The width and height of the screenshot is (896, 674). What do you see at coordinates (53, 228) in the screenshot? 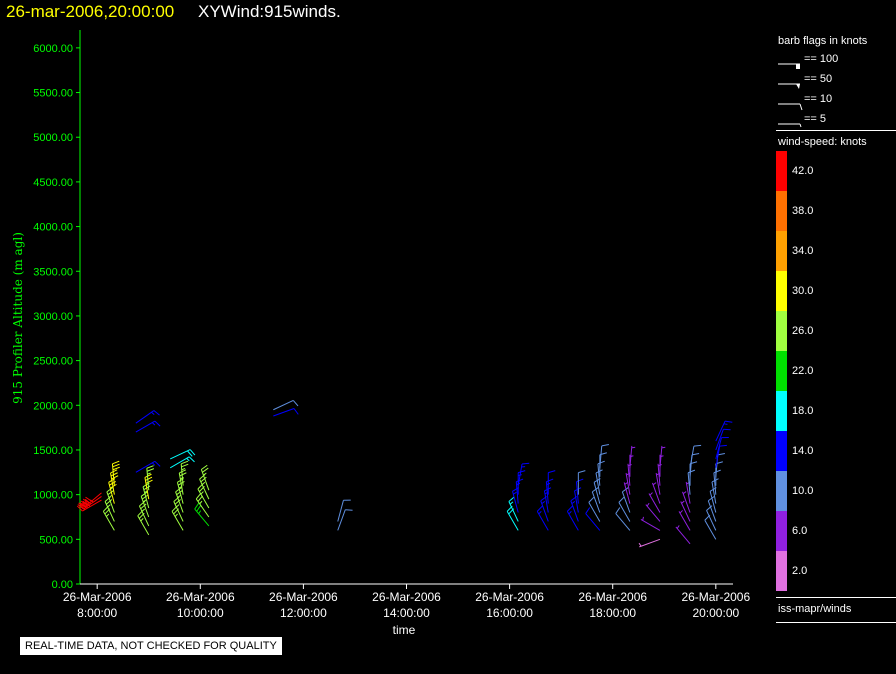
I see `y-tick-label: 4000.00` at bounding box center [53, 228].